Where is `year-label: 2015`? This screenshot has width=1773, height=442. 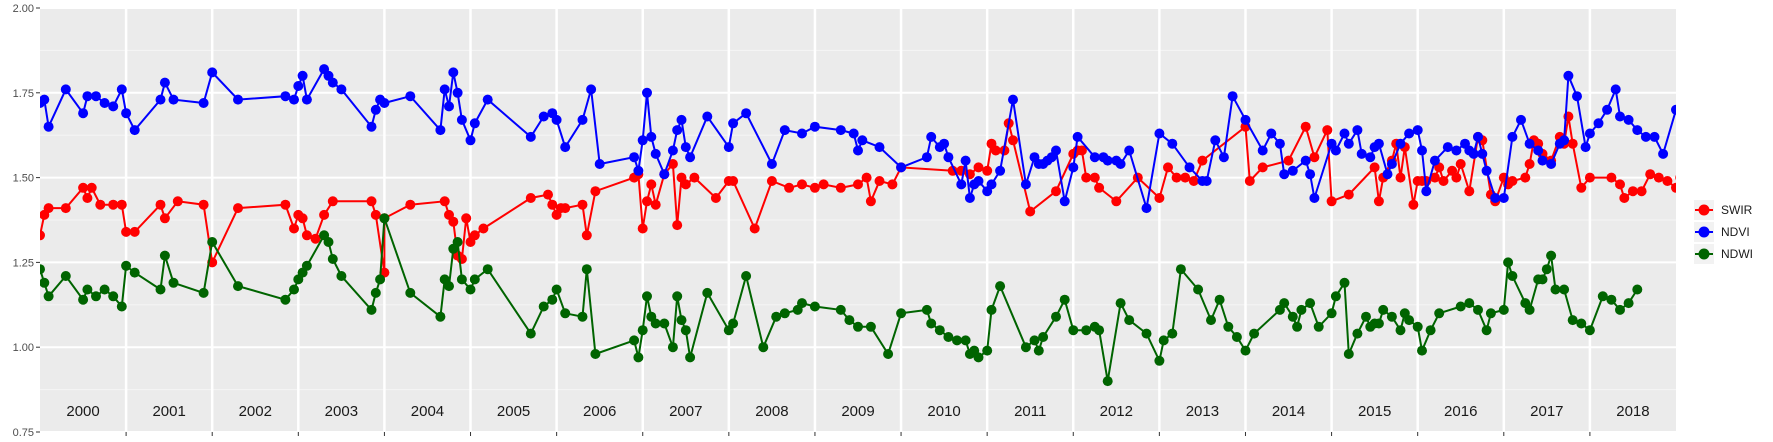 year-label: 2015 is located at coordinates (1374, 411).